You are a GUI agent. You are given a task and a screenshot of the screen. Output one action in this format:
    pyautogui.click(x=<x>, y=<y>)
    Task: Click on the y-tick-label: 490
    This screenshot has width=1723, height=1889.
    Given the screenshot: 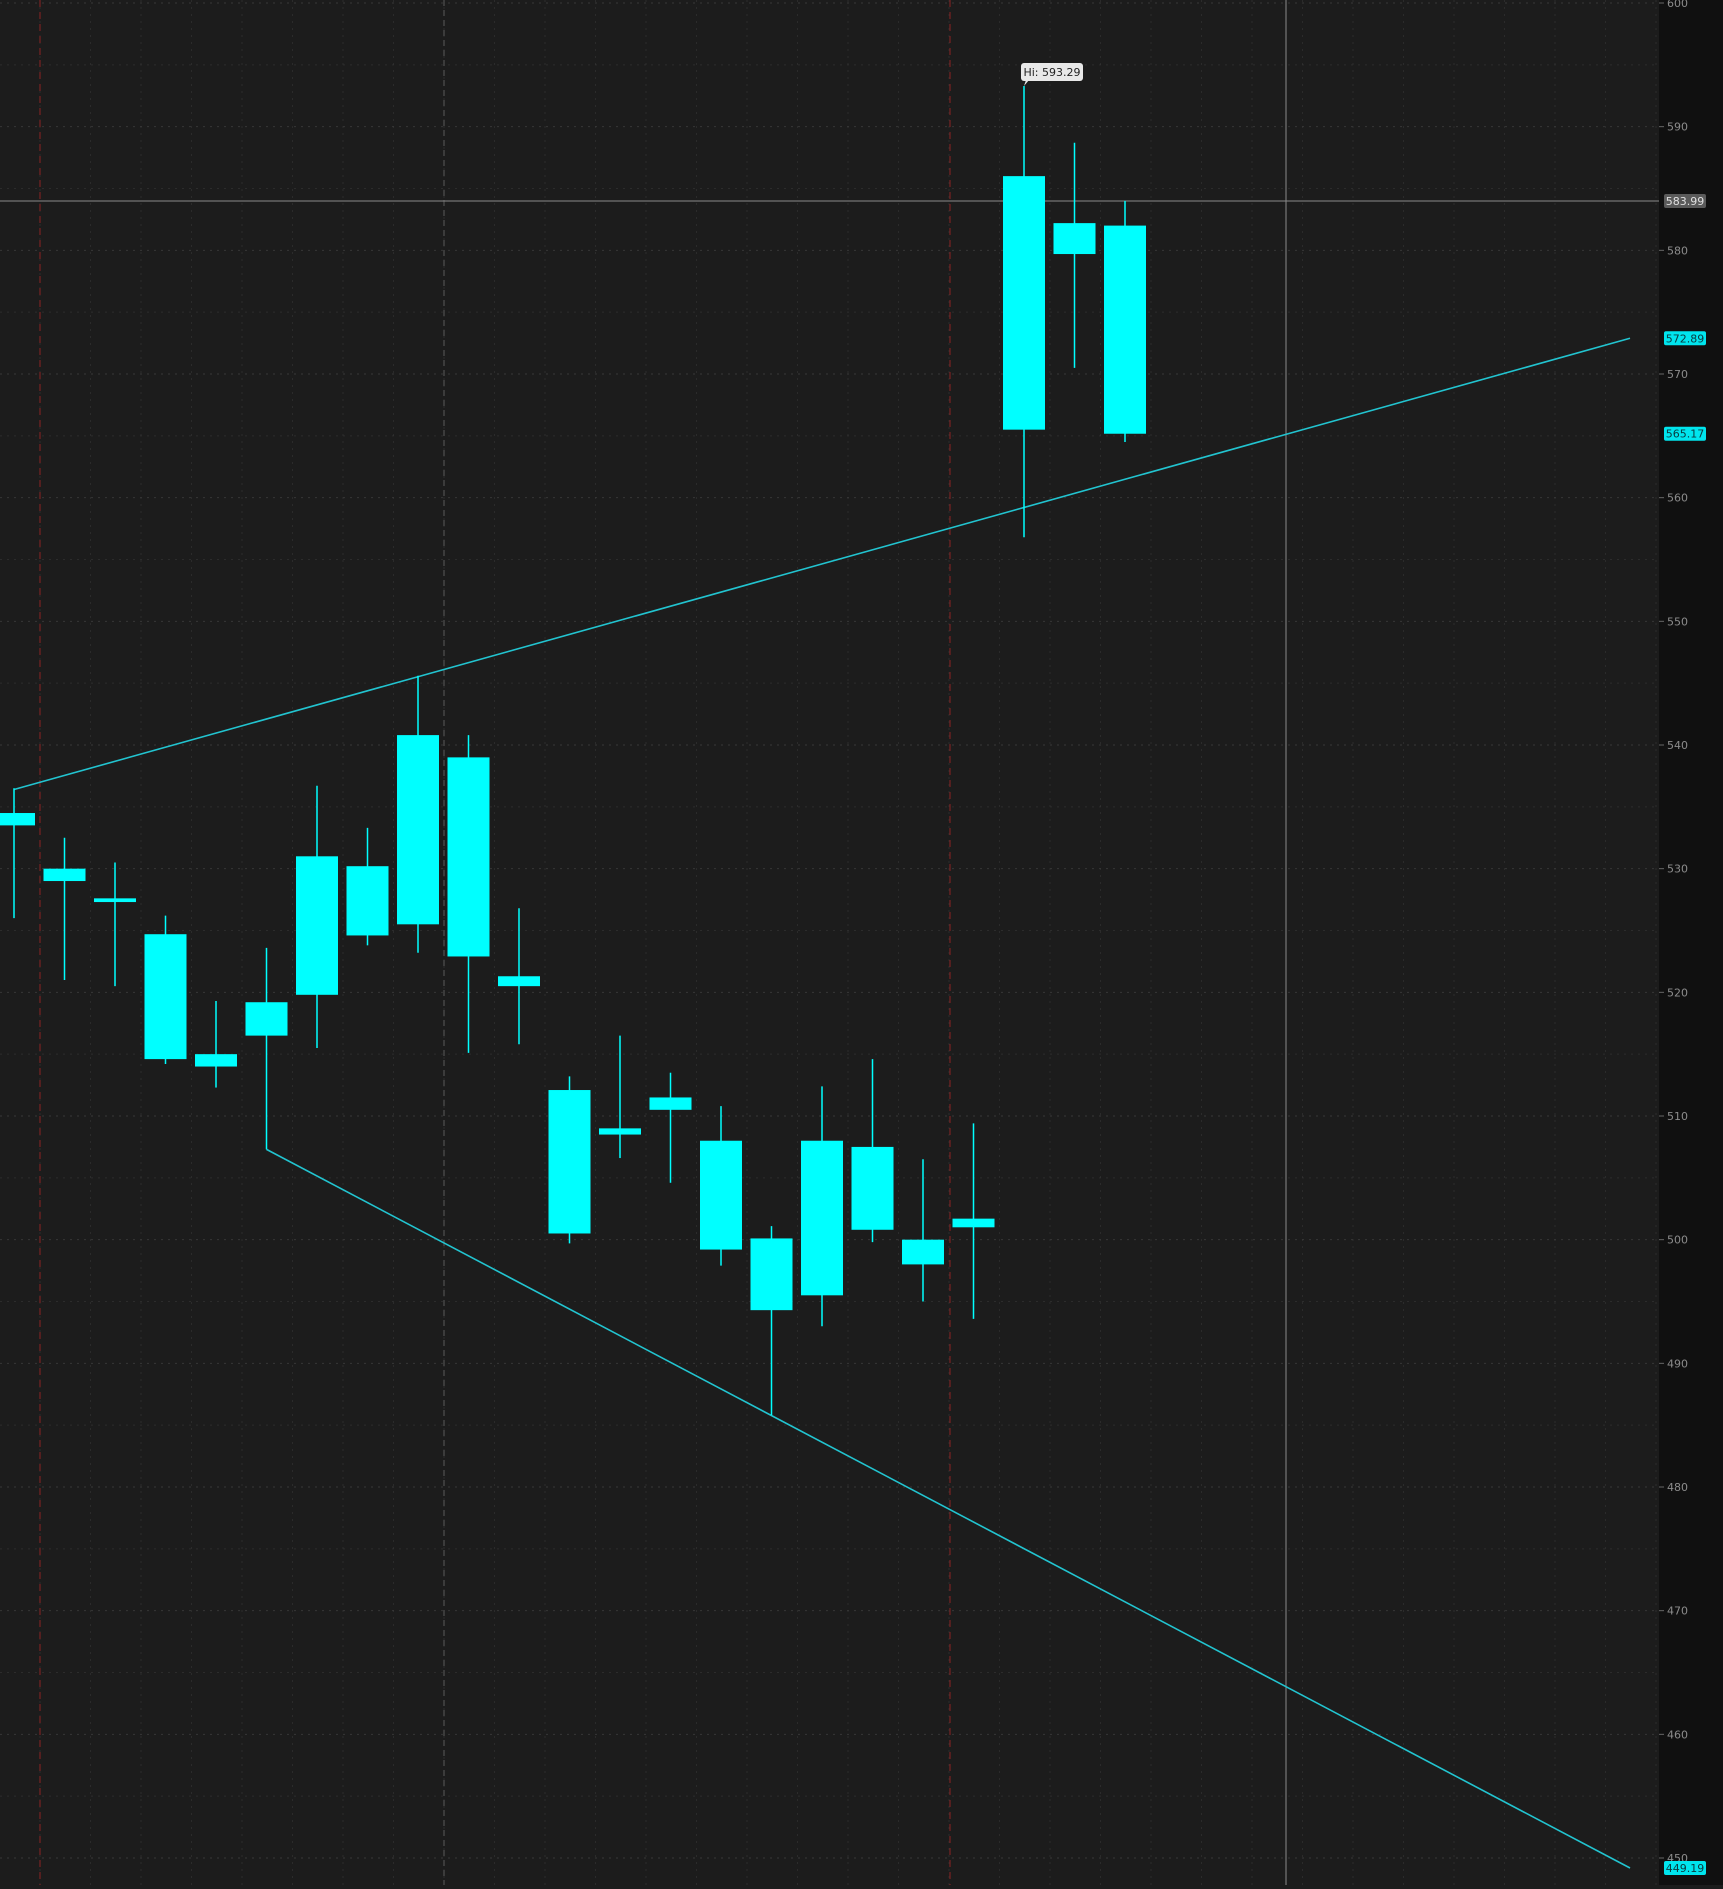 What is the action you would take?
    pyautogui.click(x=1677, y=1363)
    